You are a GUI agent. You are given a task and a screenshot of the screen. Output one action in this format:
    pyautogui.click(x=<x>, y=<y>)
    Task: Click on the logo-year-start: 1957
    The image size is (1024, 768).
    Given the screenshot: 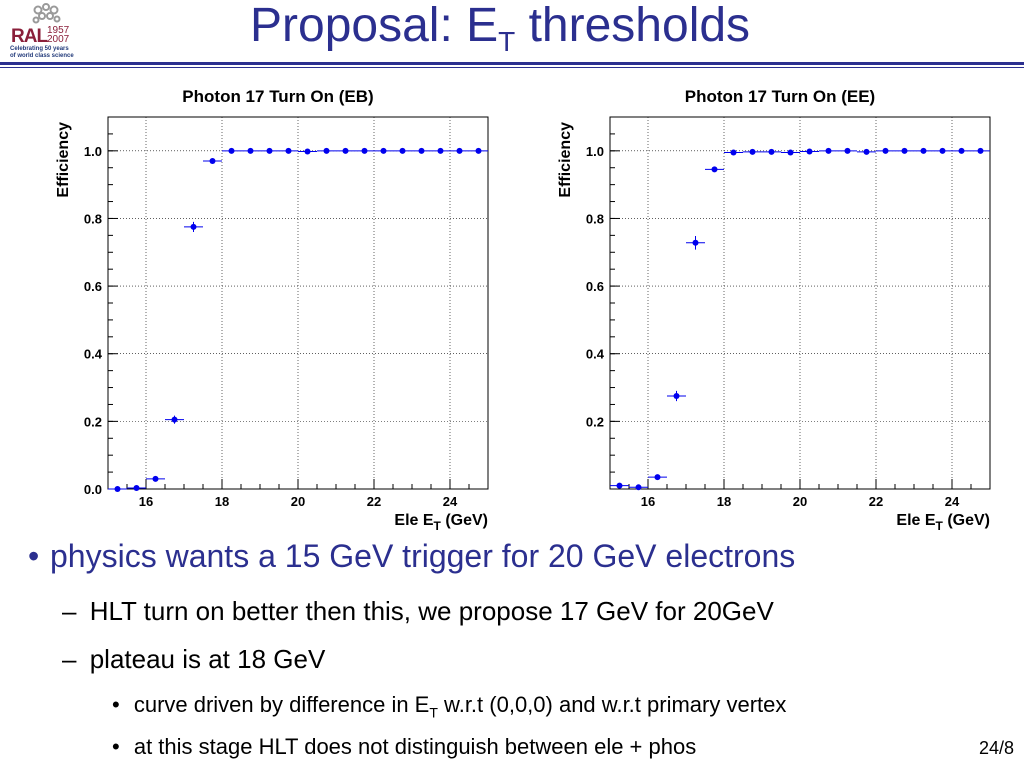 What is the action you would take?
    pyautogui.click(x=58, y=30)
    